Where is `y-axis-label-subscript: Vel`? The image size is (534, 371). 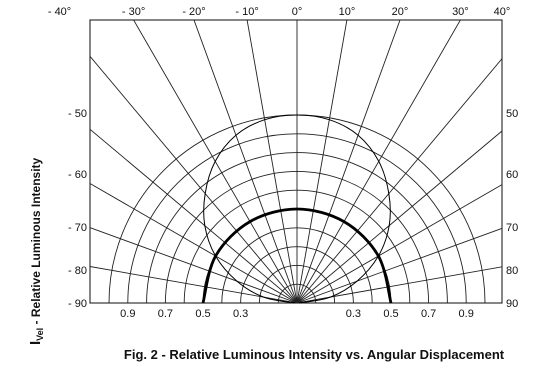
y-axis-label-subscript: Vel is located at coordinates (40, 334).